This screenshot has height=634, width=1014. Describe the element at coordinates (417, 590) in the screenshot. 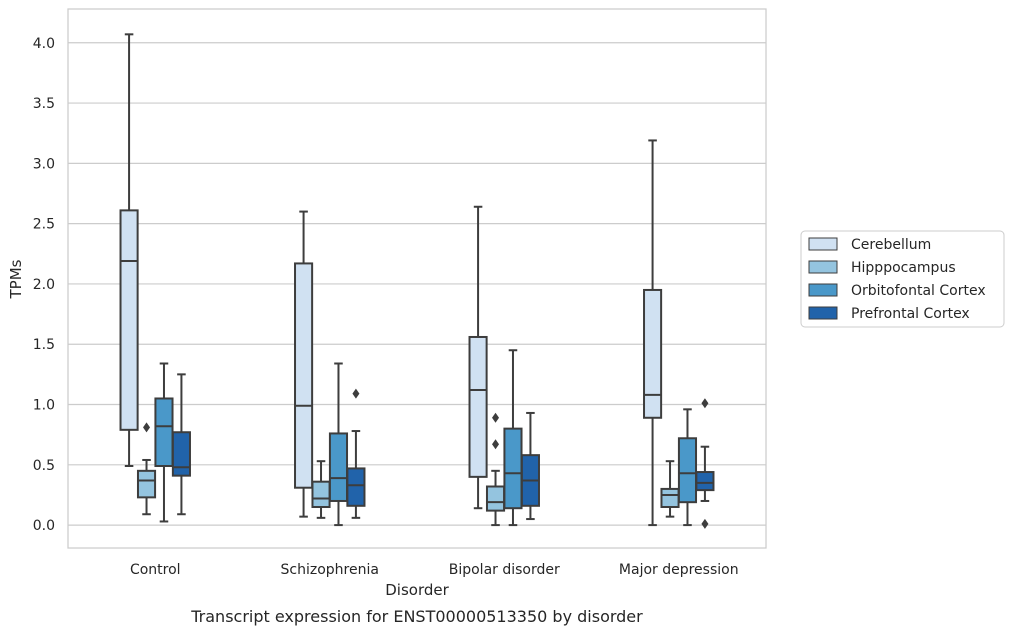

I see `x-axis-label: Disorder` at that location.